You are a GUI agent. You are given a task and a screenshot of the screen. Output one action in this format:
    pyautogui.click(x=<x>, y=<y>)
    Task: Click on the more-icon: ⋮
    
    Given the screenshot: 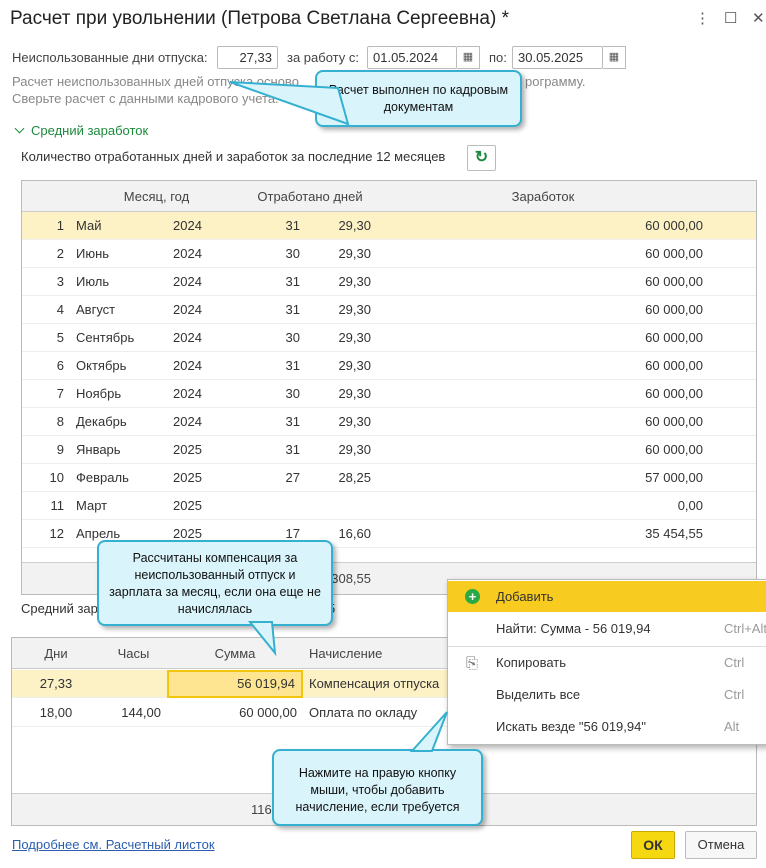 What is the action you would take?
    pyautogui.click(x=702, y=18)
    